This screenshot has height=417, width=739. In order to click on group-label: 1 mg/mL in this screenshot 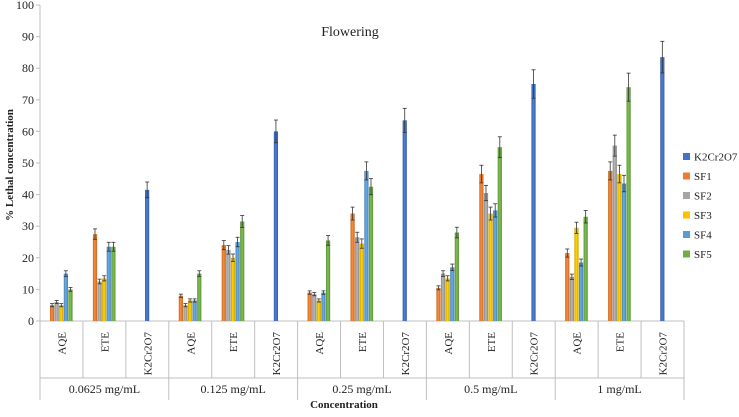, I will do `click(619, 389)`.